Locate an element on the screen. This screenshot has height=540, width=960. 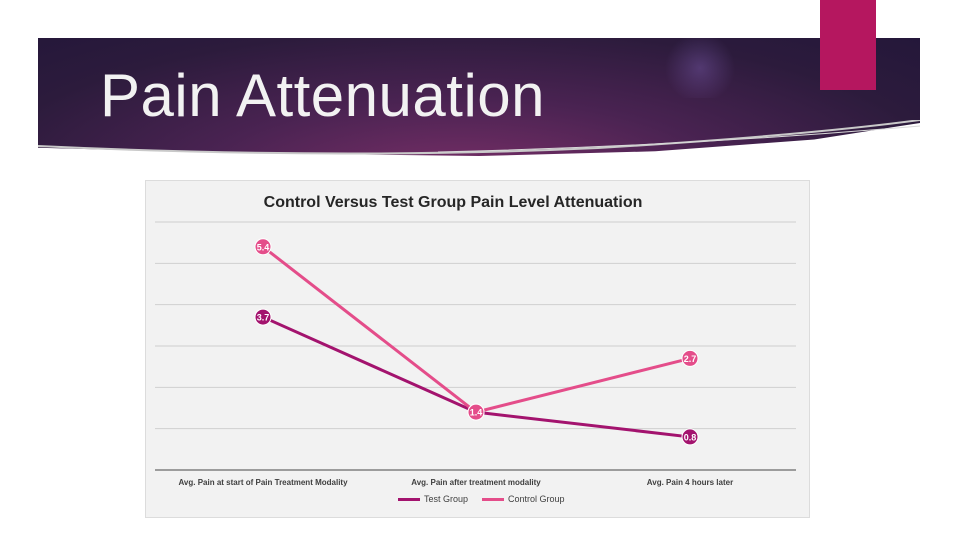
data-label: 2.7 is located at coordinates (690, 359).